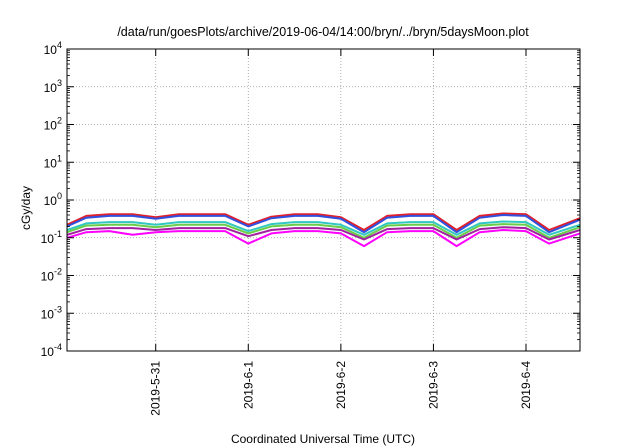  What do you see at coordinates (323, 439) in the screenshot?
I see `x-axis-label: Coordinated Universal Time (UTC)` at bounding box center [323, 439].